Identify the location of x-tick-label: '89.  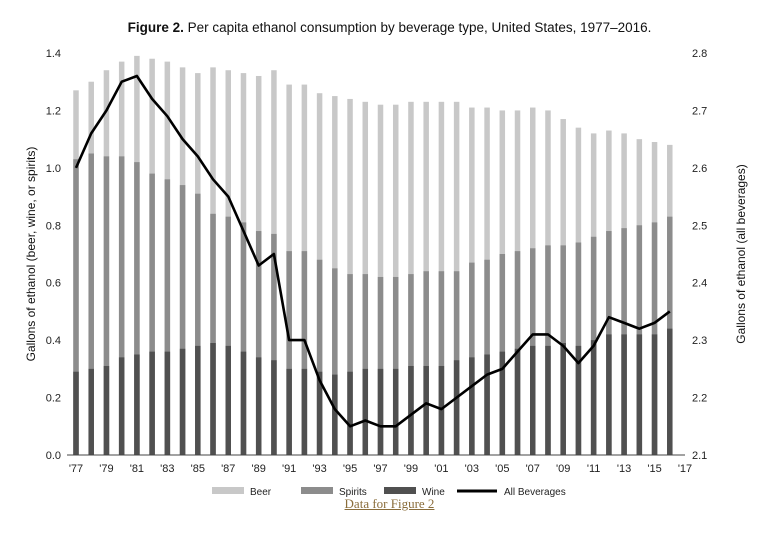
(259, 469).